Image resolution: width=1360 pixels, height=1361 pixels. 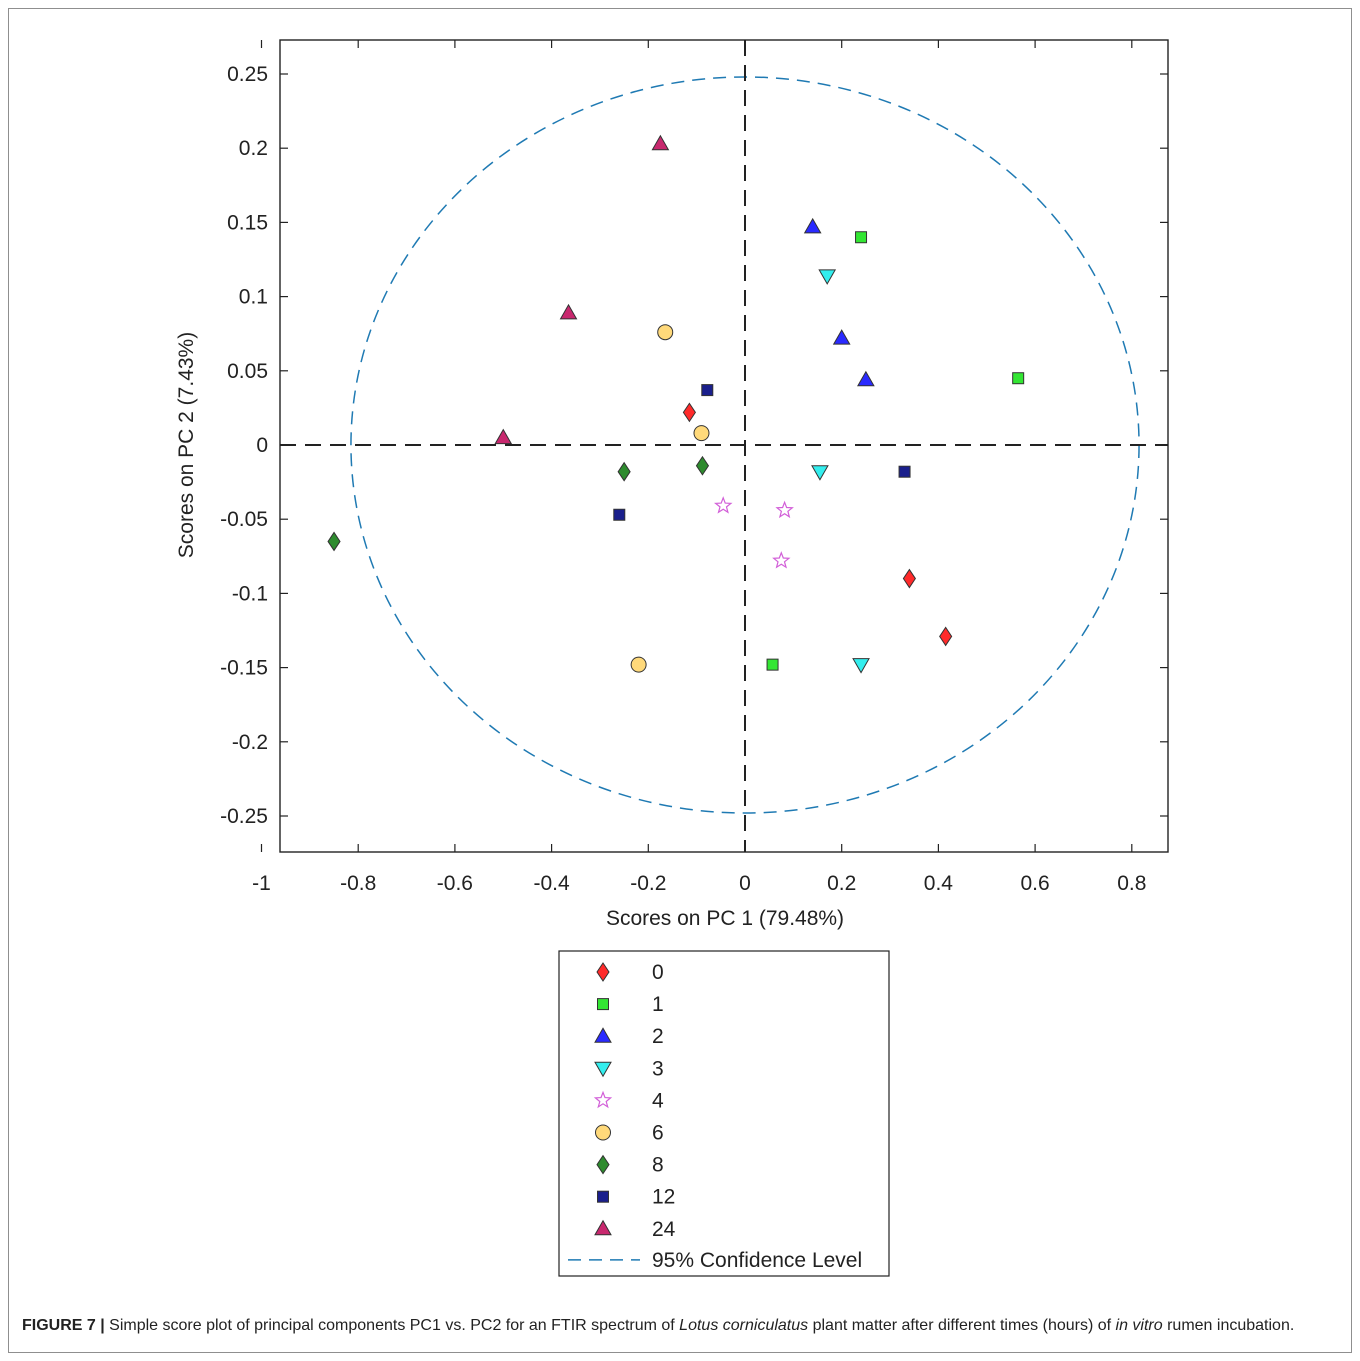 I want to click on legend-label-12: 12, so click(x=663, y=1197).